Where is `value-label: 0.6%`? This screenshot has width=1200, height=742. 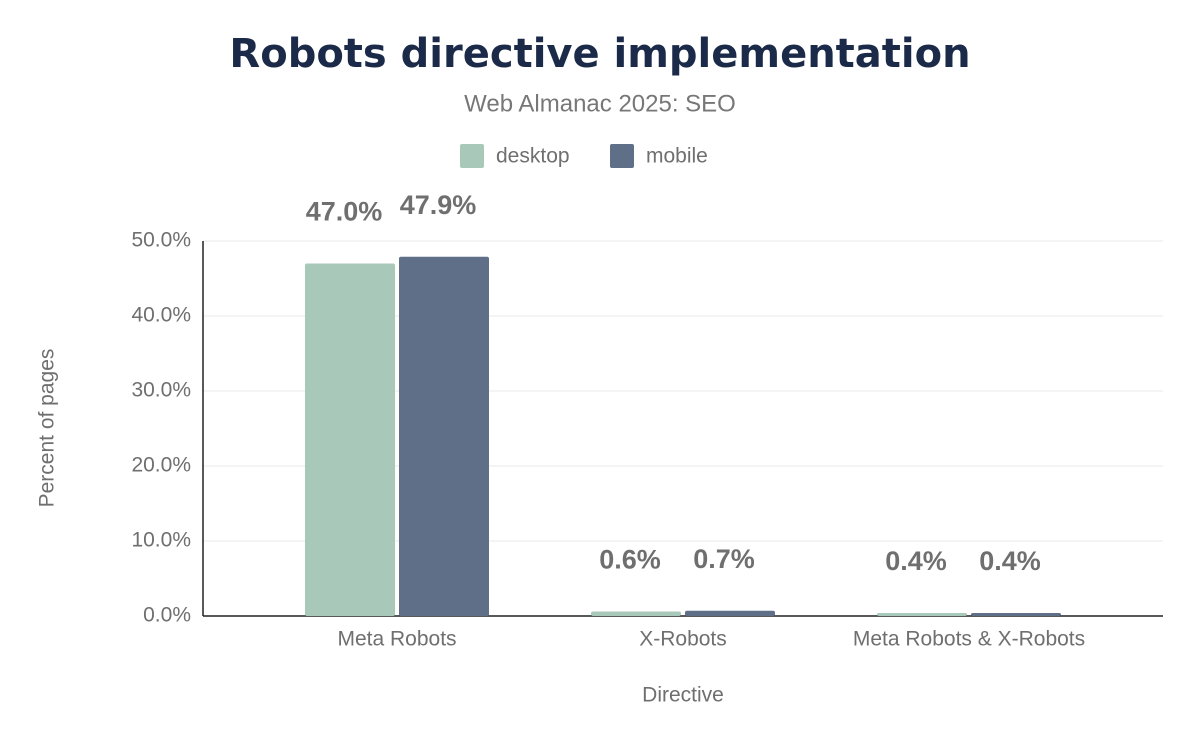 value-label: 0.6% is located at coordinates (630, 560).